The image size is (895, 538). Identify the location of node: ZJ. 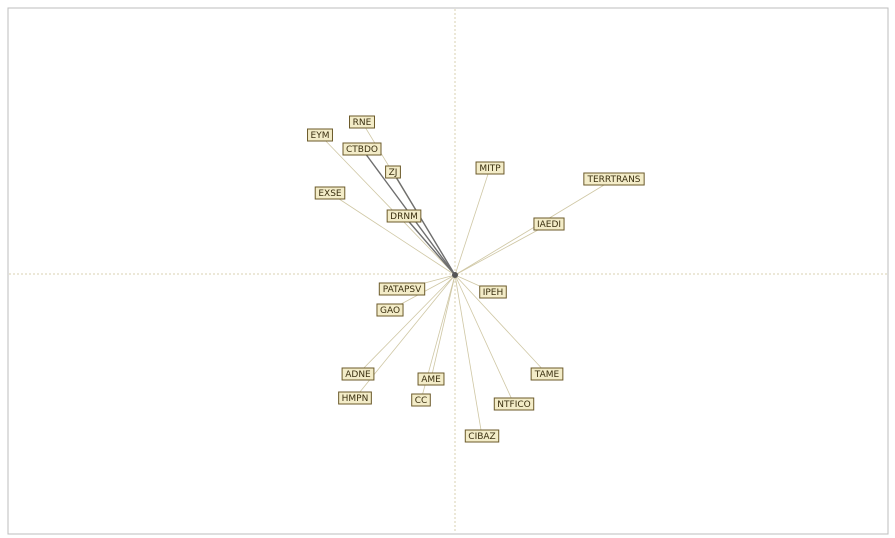
(393, 172).